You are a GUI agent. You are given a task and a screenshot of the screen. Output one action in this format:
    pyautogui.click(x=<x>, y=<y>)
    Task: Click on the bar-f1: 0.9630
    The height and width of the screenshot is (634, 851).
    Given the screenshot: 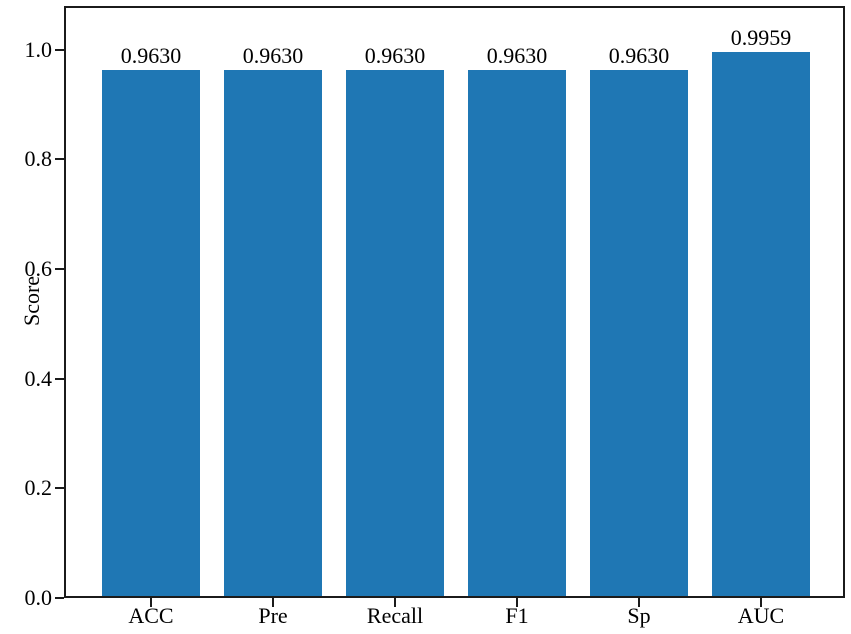 What is the action you would take?
    pyautogui.click(x=517, y=320)
    